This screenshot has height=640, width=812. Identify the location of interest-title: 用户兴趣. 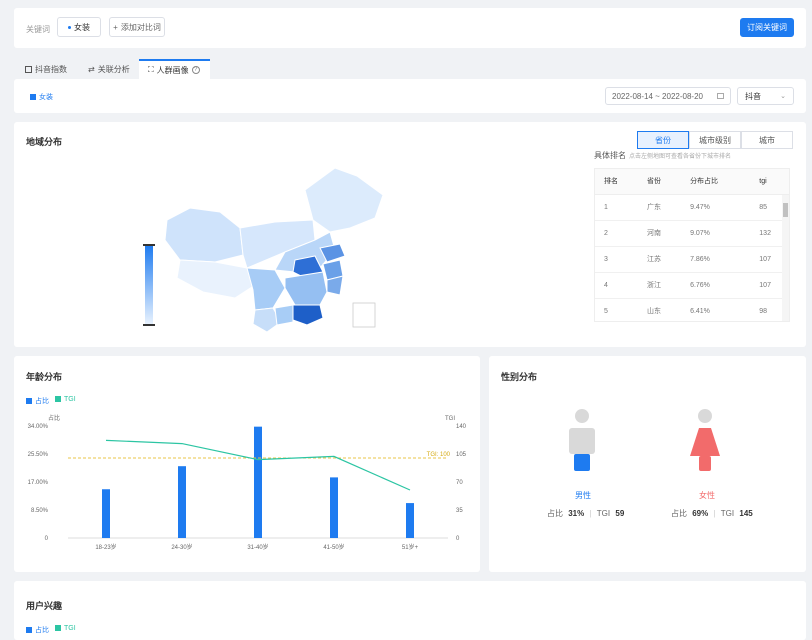
(44, 606).